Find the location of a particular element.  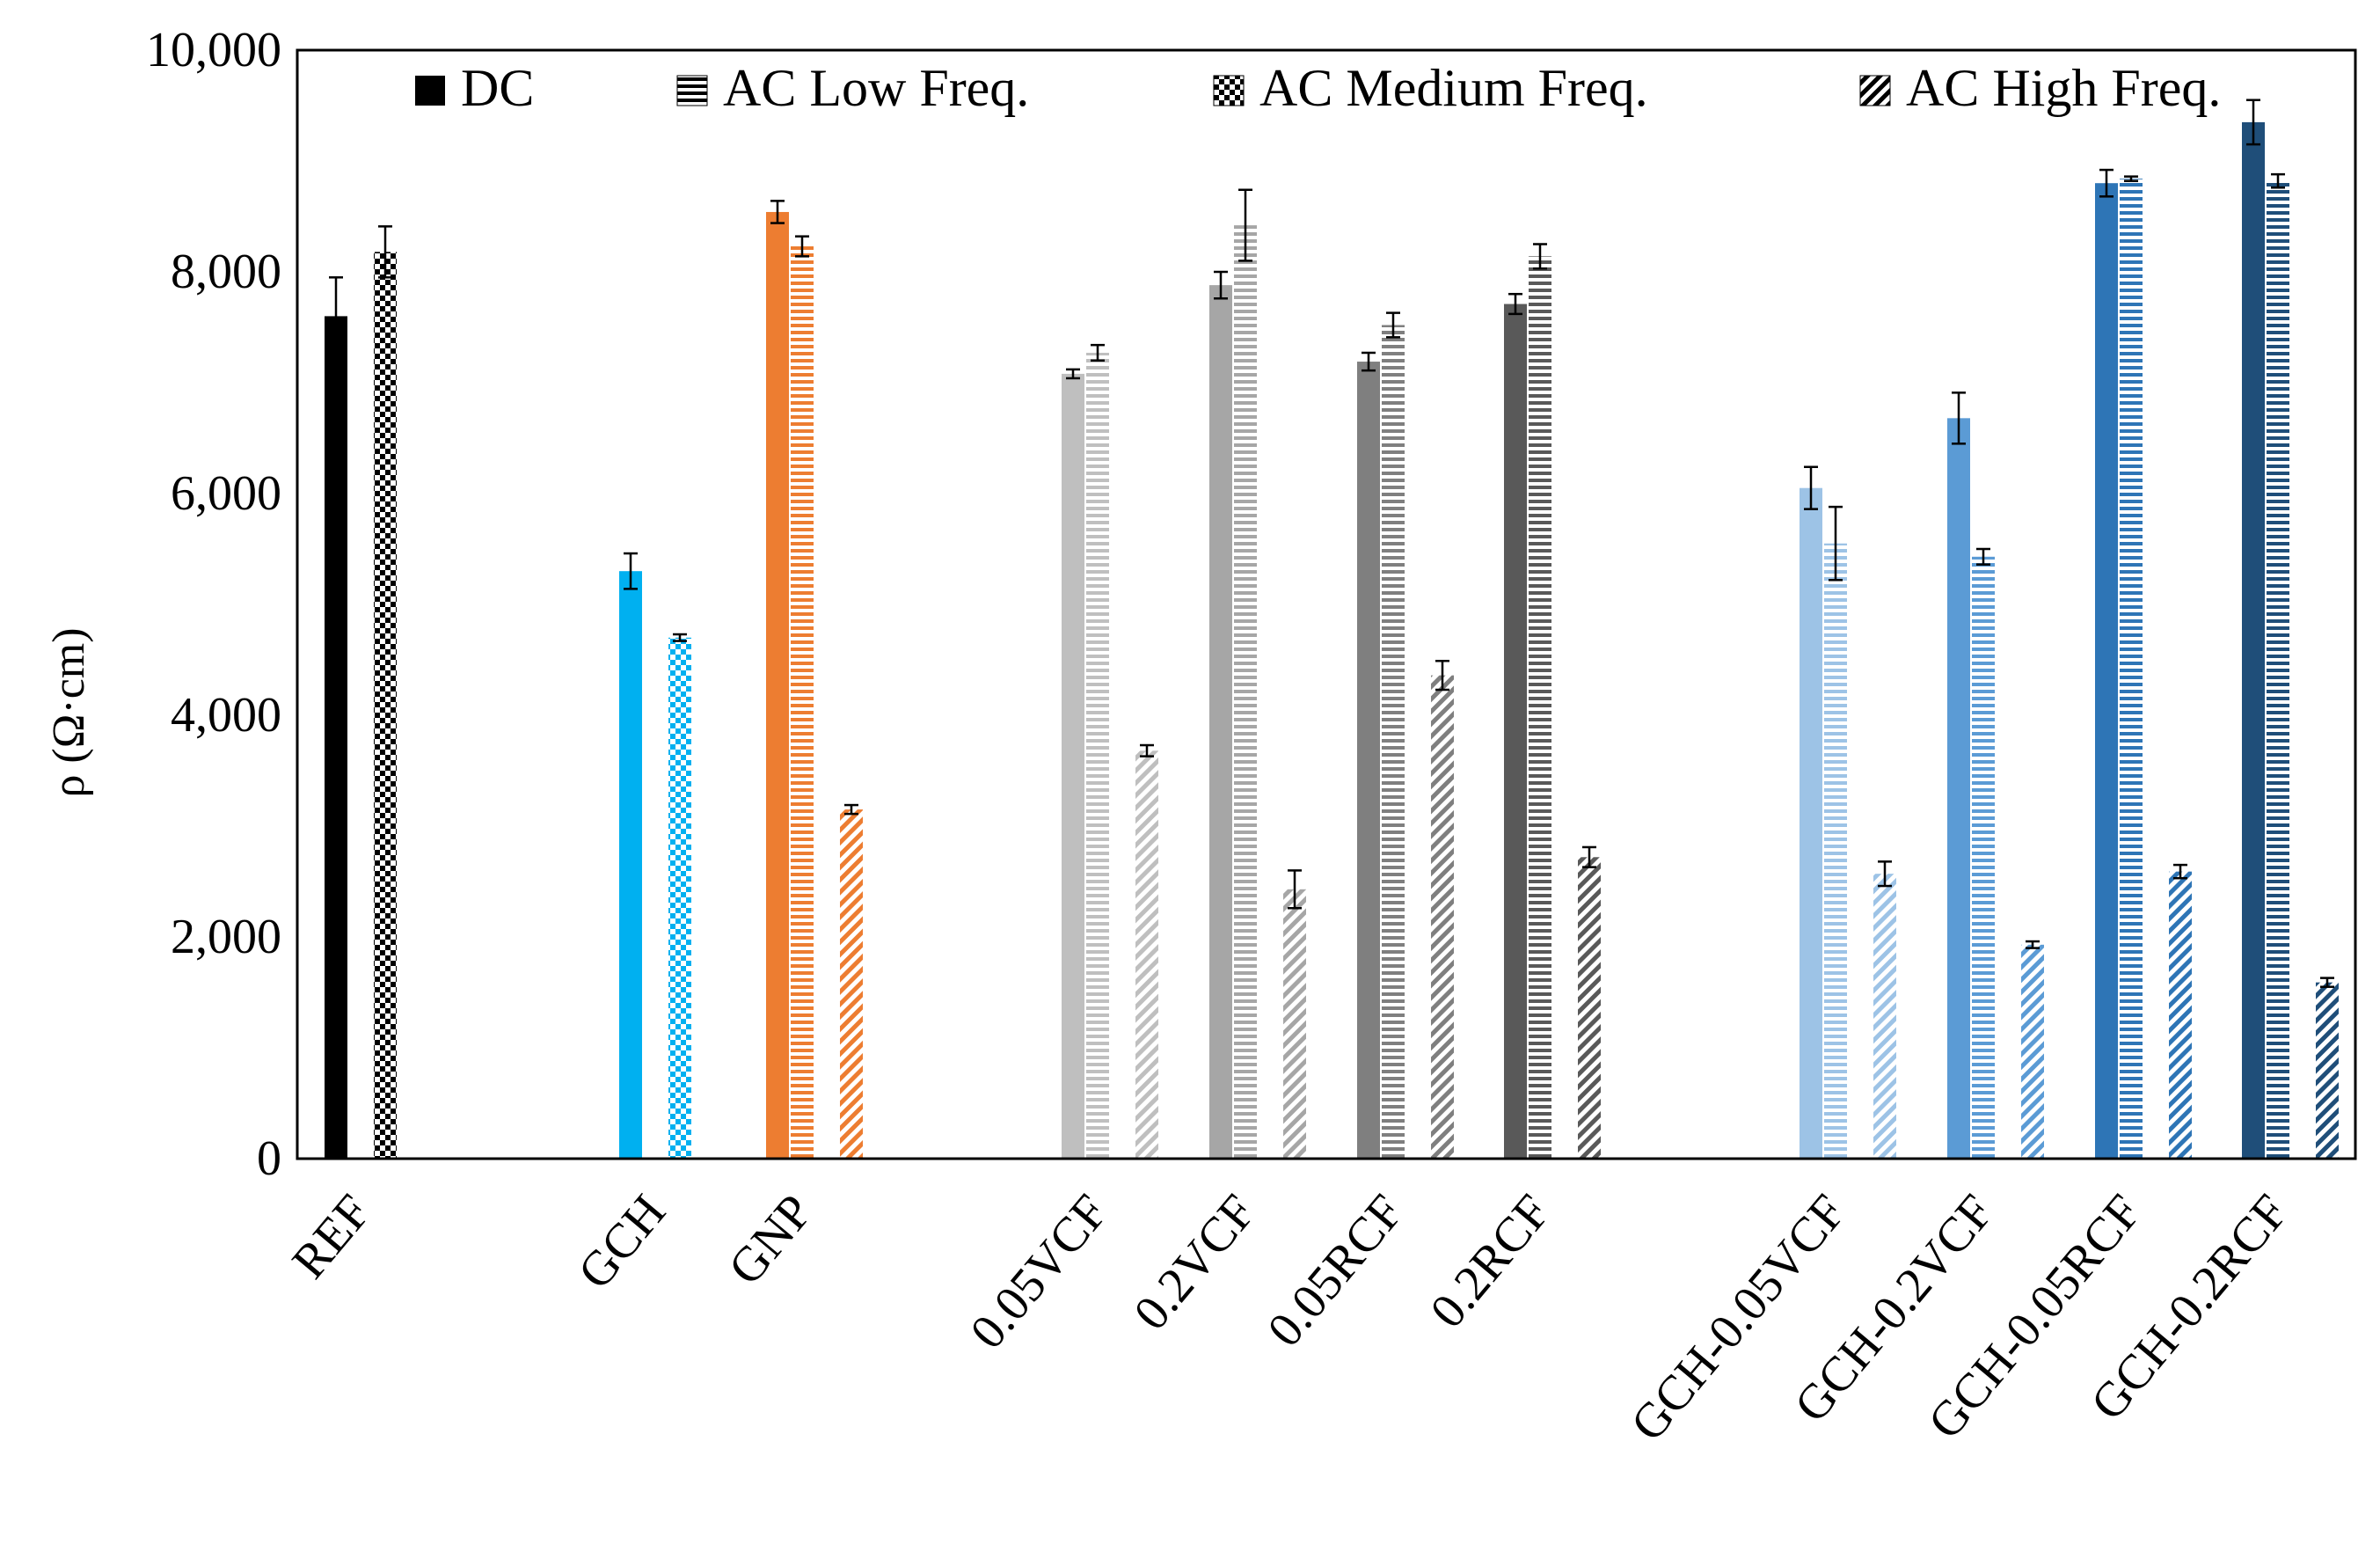

bar-0.2RCF-hstripes is located at coordinates (1540, 707).